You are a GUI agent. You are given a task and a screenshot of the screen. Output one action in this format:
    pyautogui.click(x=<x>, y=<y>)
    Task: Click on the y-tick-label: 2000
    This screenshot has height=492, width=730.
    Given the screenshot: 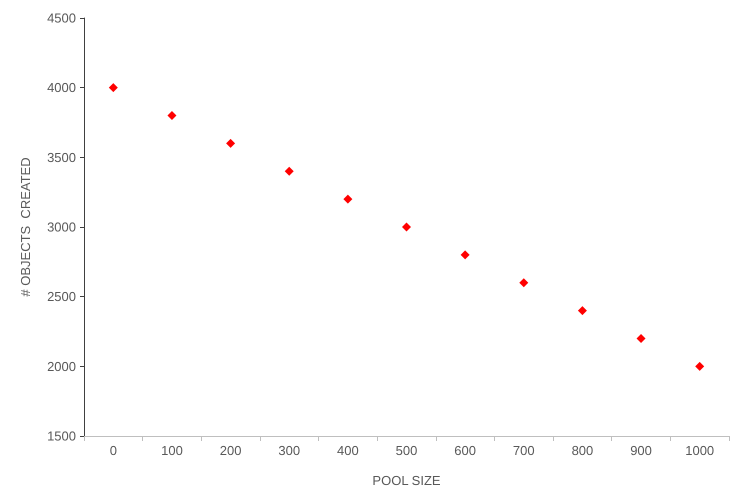 What is the action you would take?
    pyautogui.click(x=61, y=366)
    